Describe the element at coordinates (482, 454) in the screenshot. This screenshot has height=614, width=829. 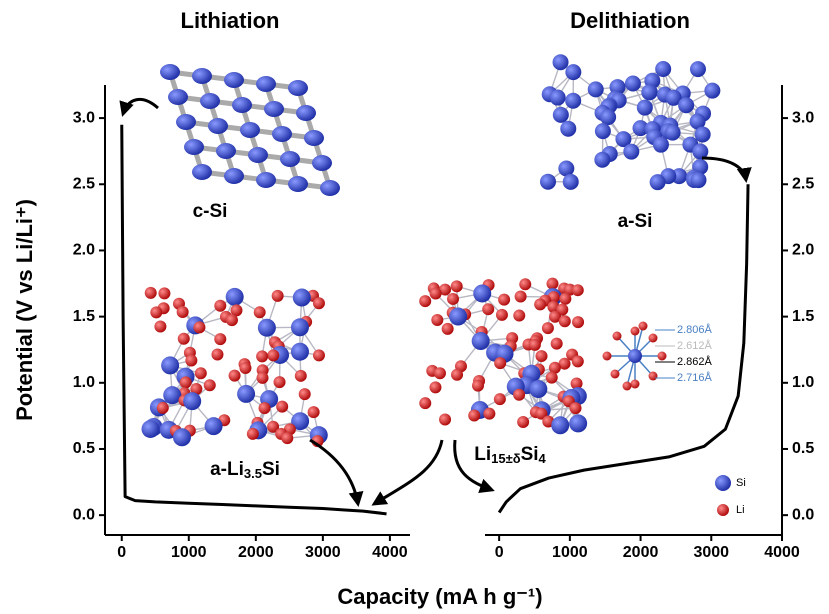
I see `label-part: Li` at that location.